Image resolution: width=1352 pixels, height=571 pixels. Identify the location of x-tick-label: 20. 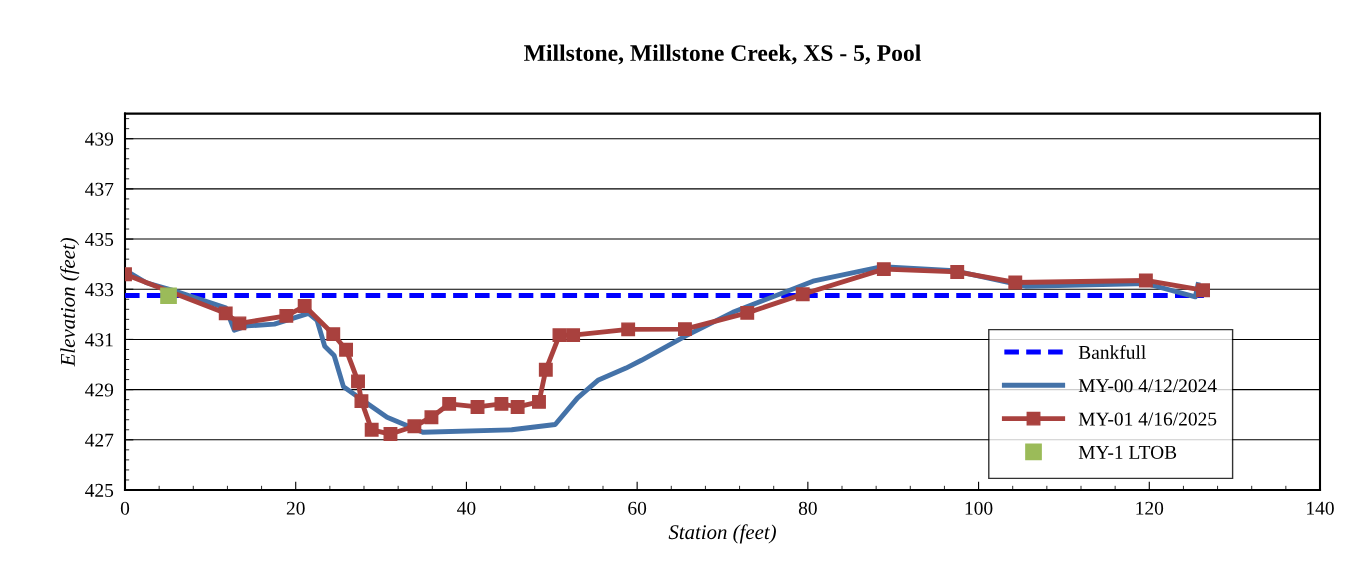
(295, 508).